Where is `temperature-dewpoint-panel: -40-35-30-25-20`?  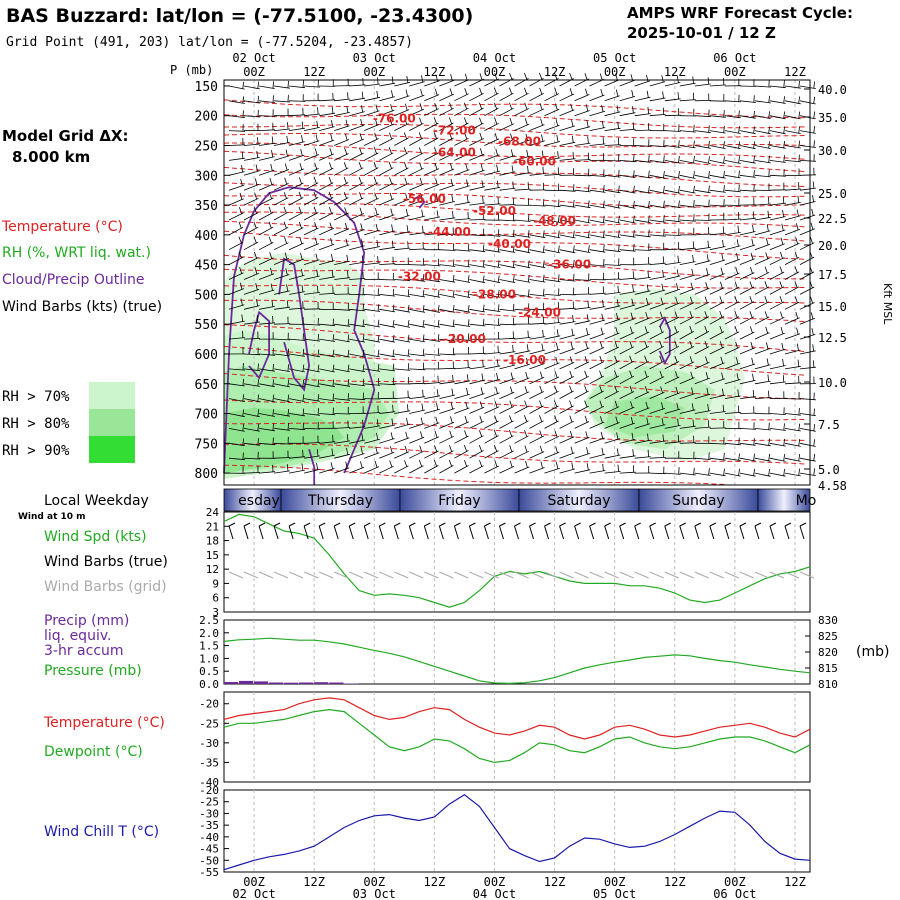 temperature-dewpoint-panel: -40-35-30-25-20 is located at coordinates (505, 740).